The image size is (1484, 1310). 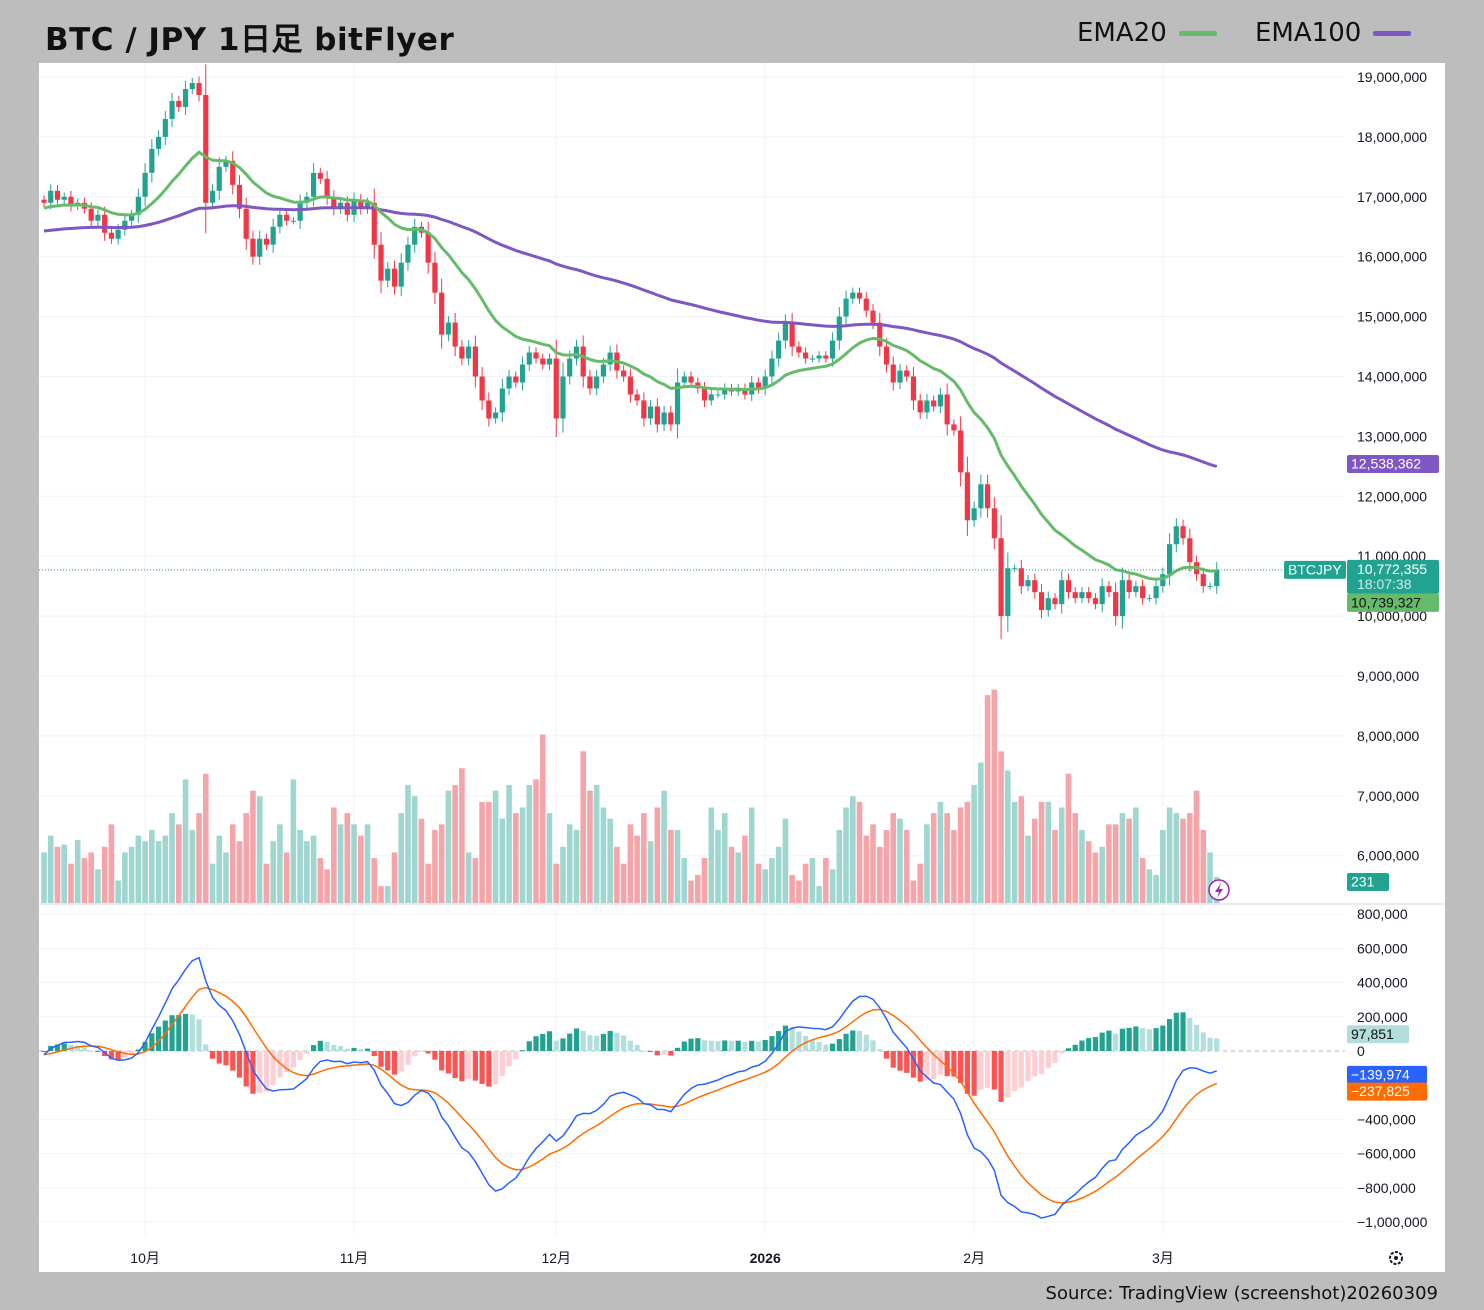 What do you see at coordinates (1388, 676) in the screenshot?
I see `price-tick-label: 9,000,000` at bounding box center [1388, 676].